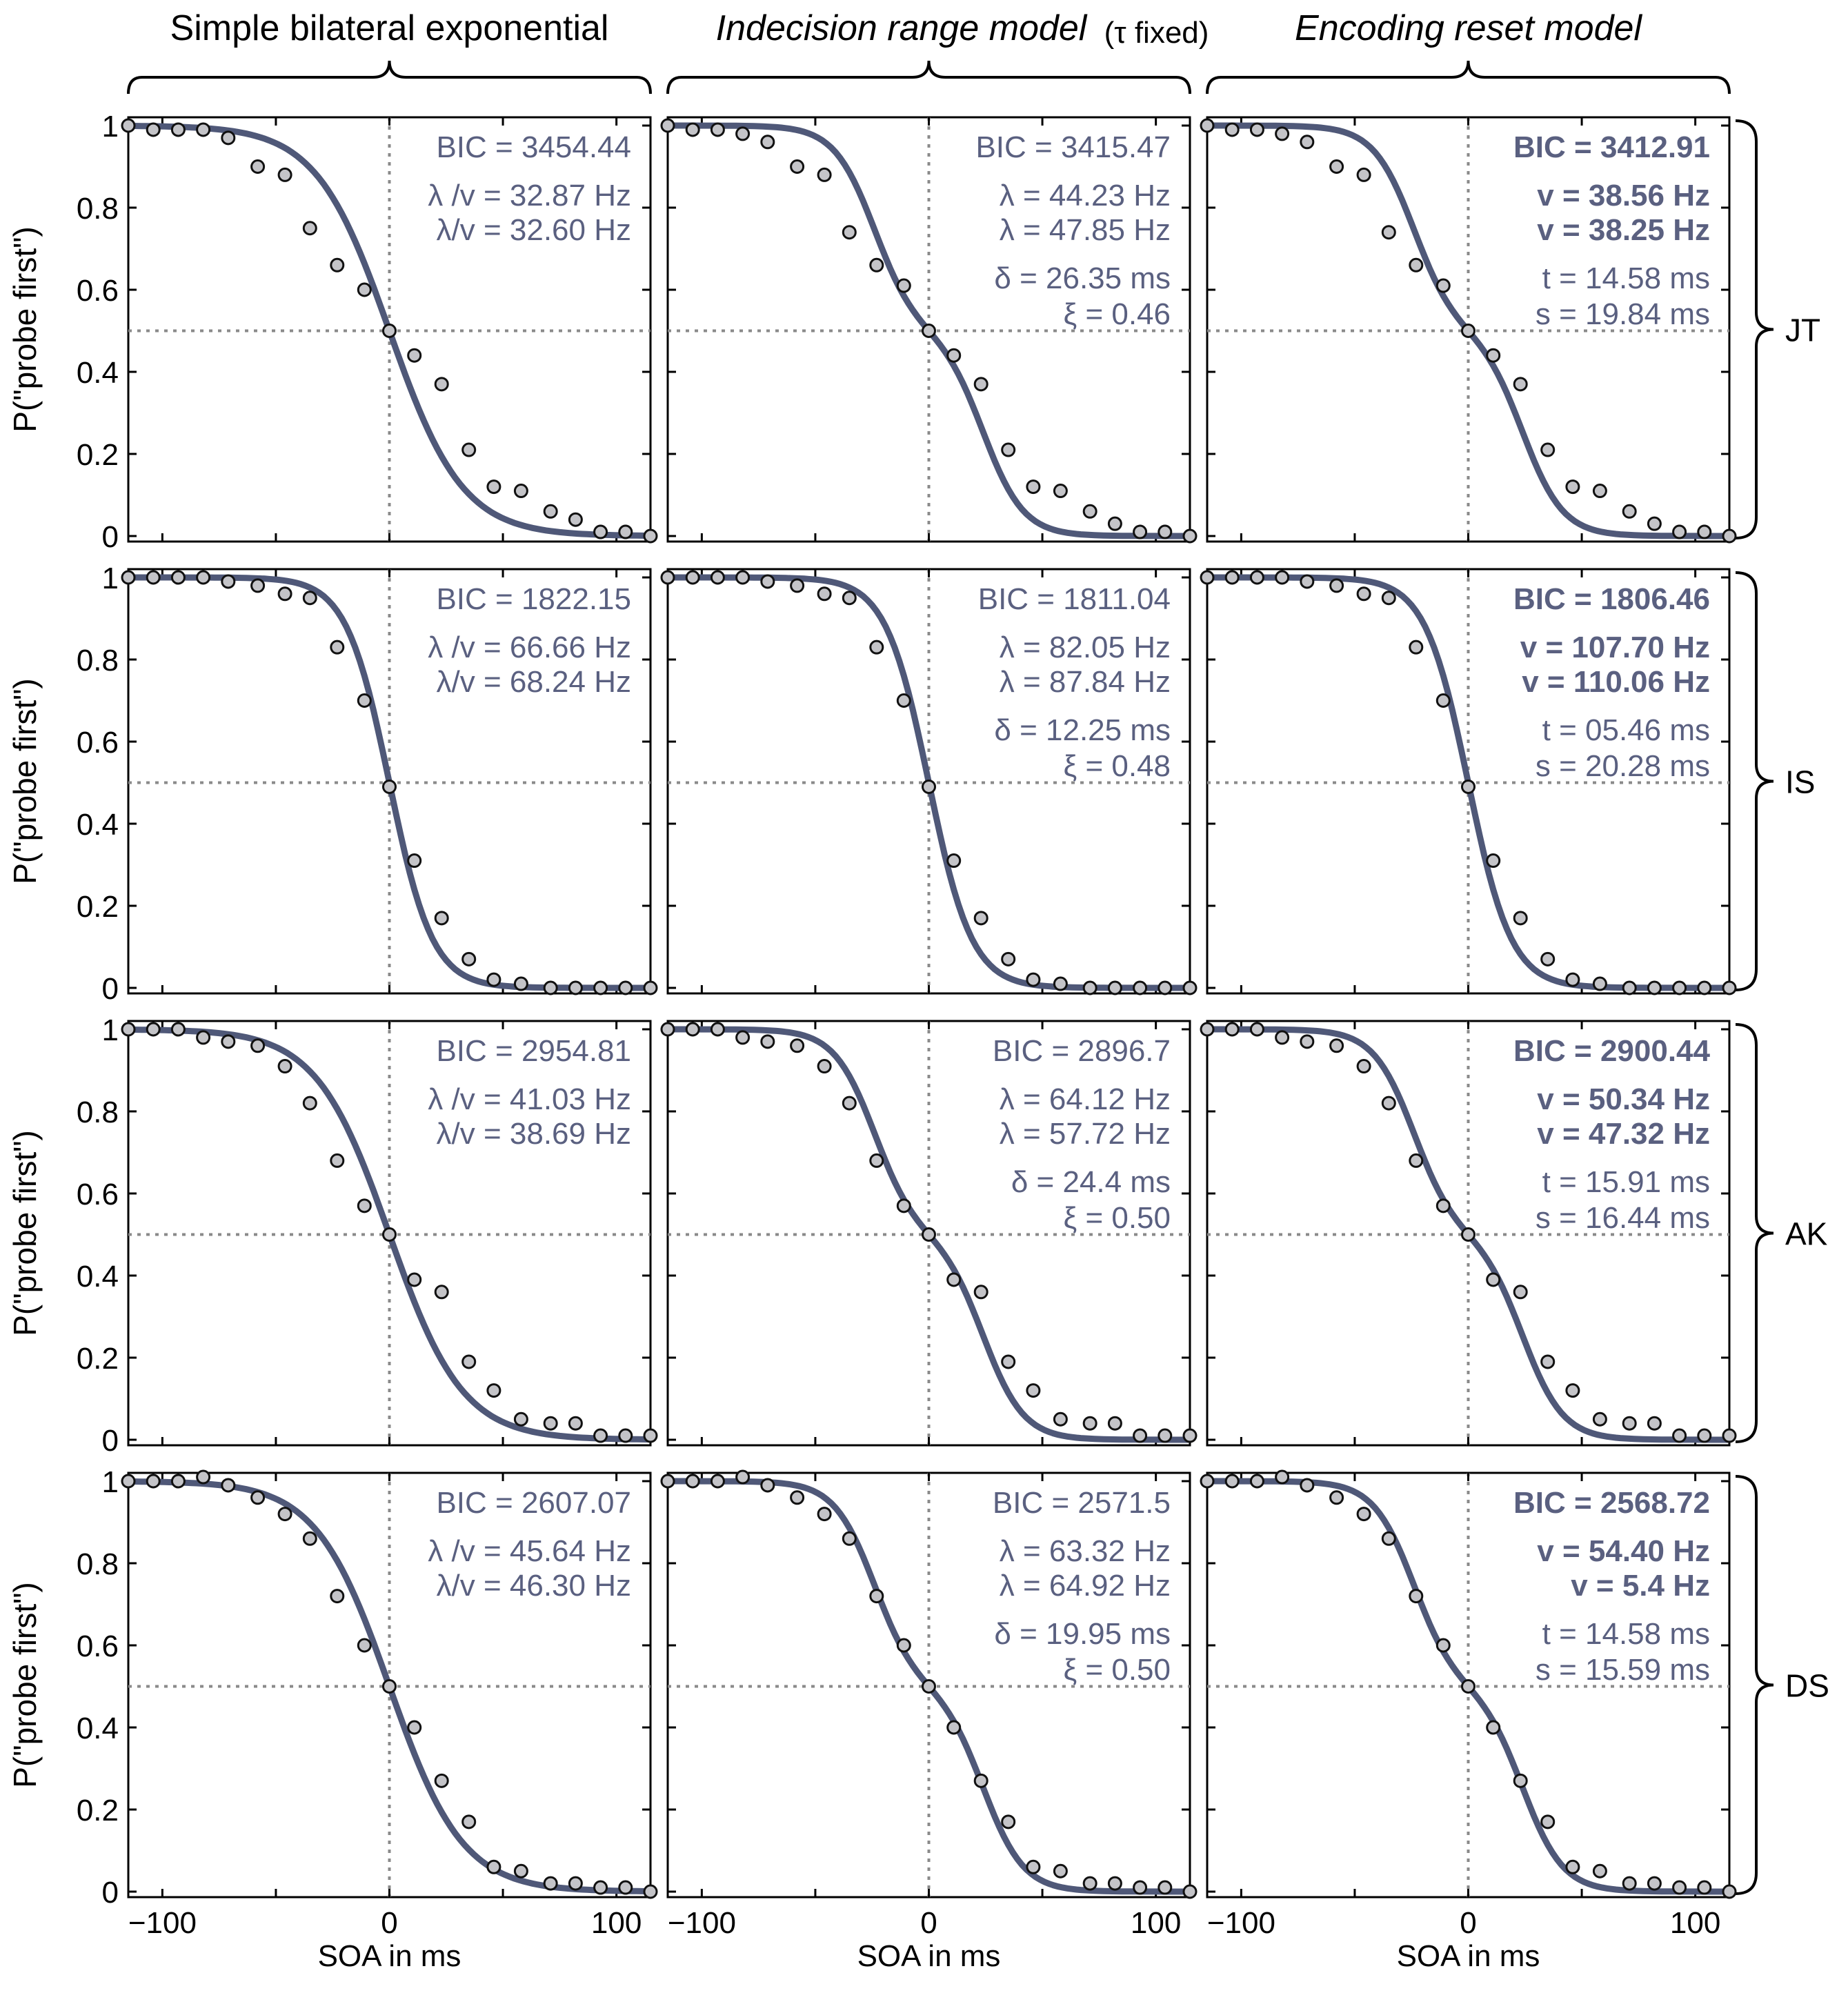  What do you see at coordinates (1082, 1503) in the screenshot?
I see `param-annotation: BIC = 2571.5` at bounding box center [1082, 1503].